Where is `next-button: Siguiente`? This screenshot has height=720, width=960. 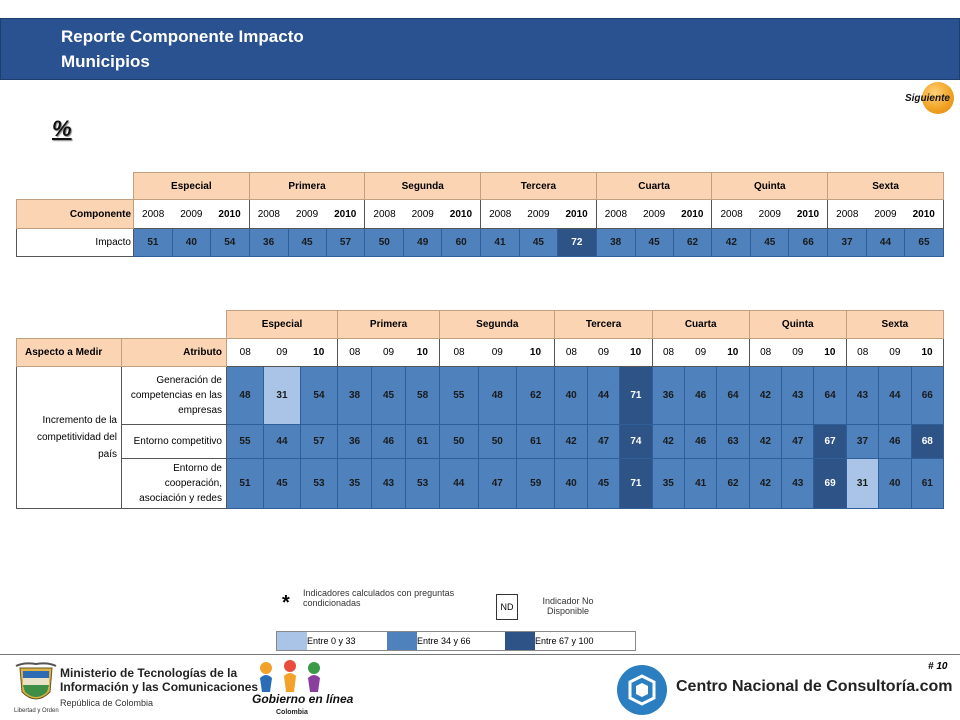
next-button: Siguiente is located at coordinates (926, 98).